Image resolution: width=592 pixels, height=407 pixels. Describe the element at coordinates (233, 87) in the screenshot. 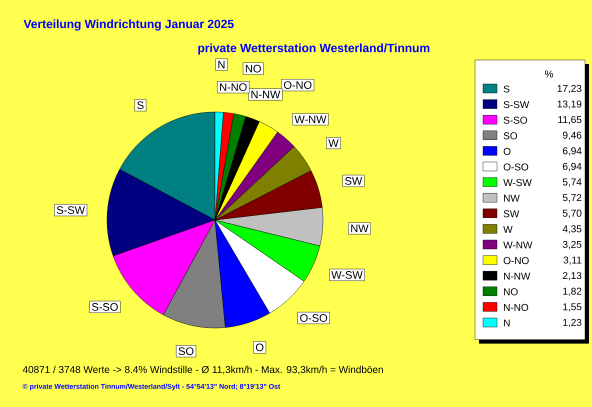

I see `slice-label: N-NO` at that location.